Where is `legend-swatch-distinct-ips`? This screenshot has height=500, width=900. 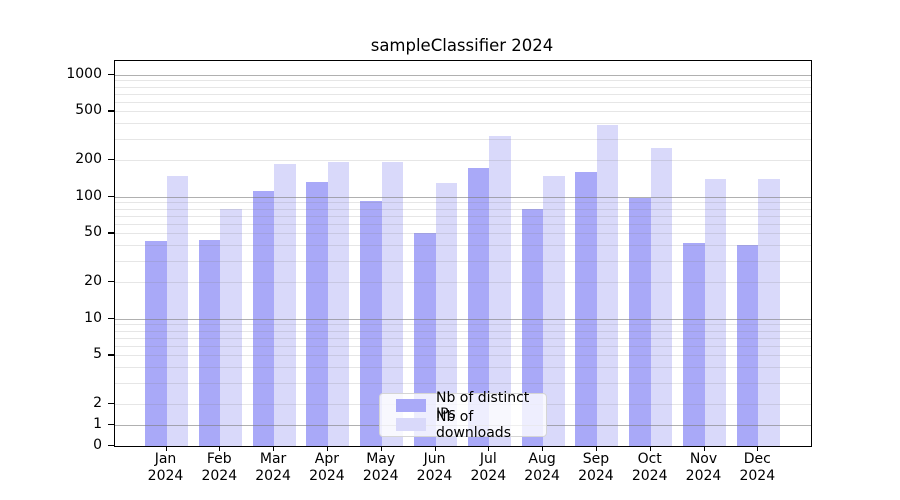
legend-swatch-distinct-ips is located at coordinates (411, 405).